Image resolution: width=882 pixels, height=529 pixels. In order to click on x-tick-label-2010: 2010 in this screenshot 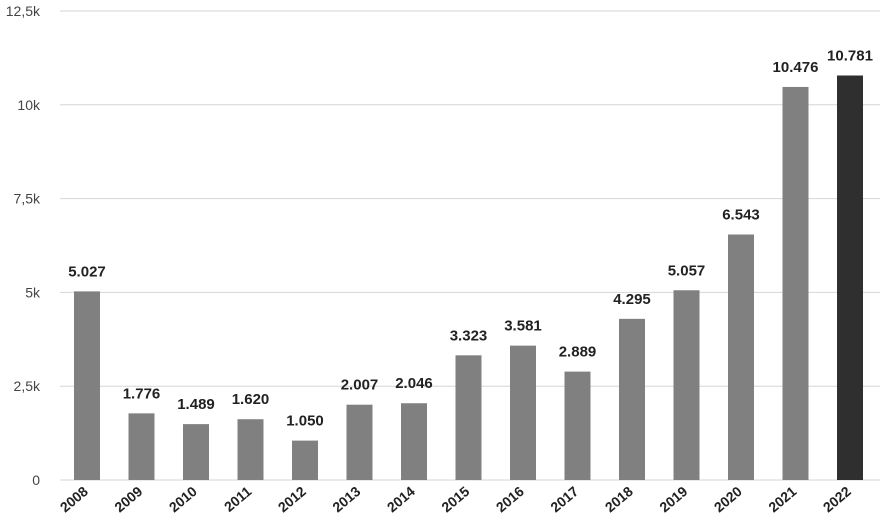, I will do `click(183, 499)`.